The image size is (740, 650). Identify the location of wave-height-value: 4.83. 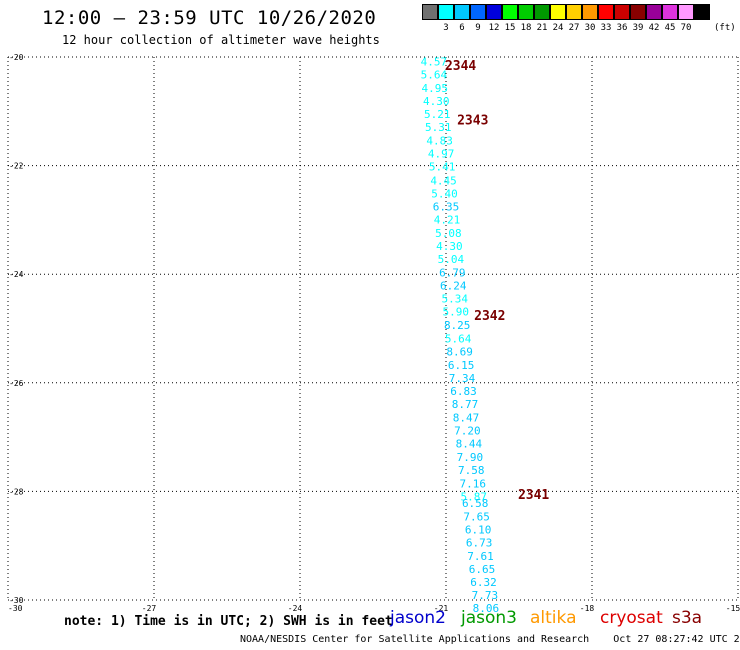
(439, 141).